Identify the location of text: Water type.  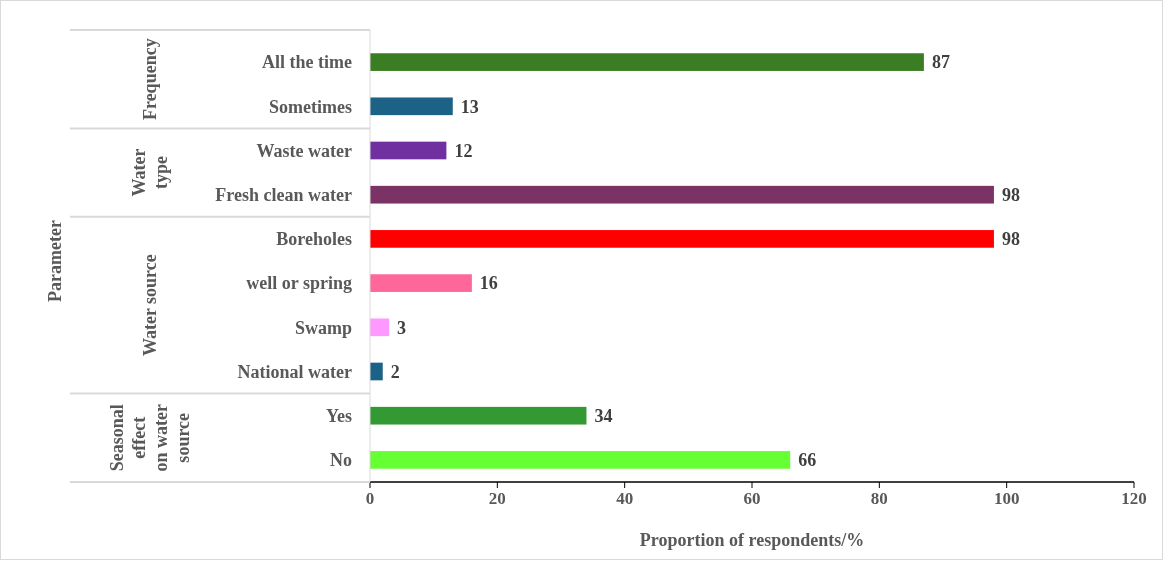
(150, 172).